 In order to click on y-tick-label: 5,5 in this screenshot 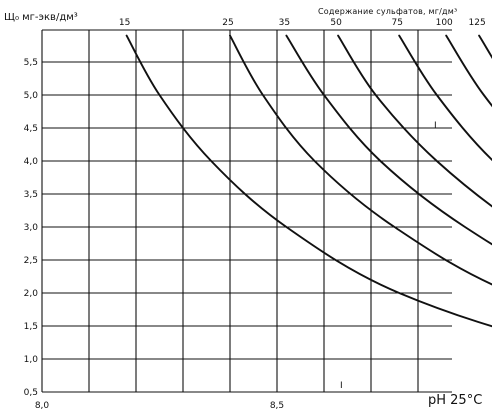, I will do `click(31, 63)`.